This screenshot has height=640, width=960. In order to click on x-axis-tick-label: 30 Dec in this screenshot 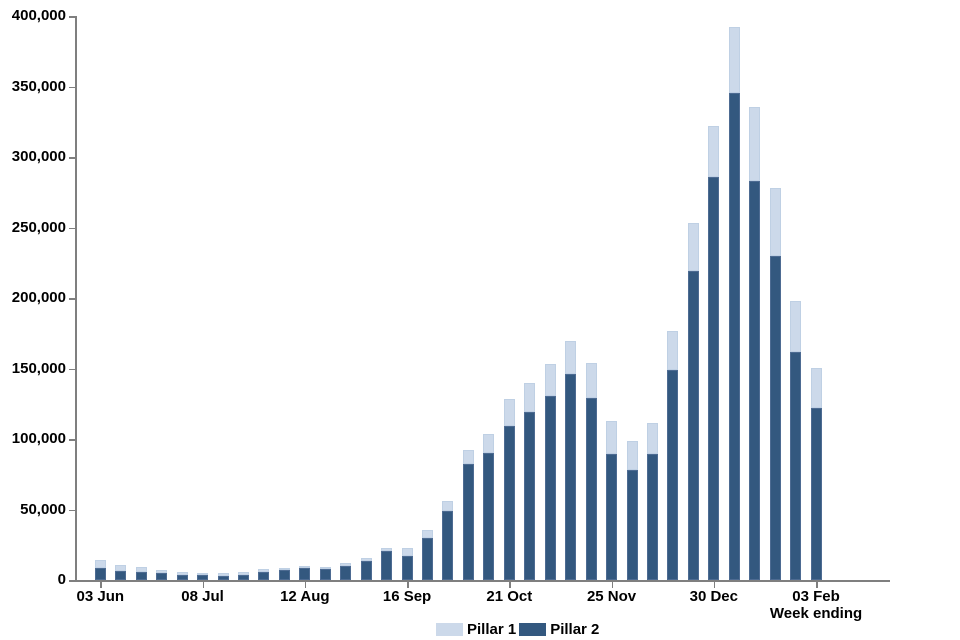, I will do `click(713, 596)`.